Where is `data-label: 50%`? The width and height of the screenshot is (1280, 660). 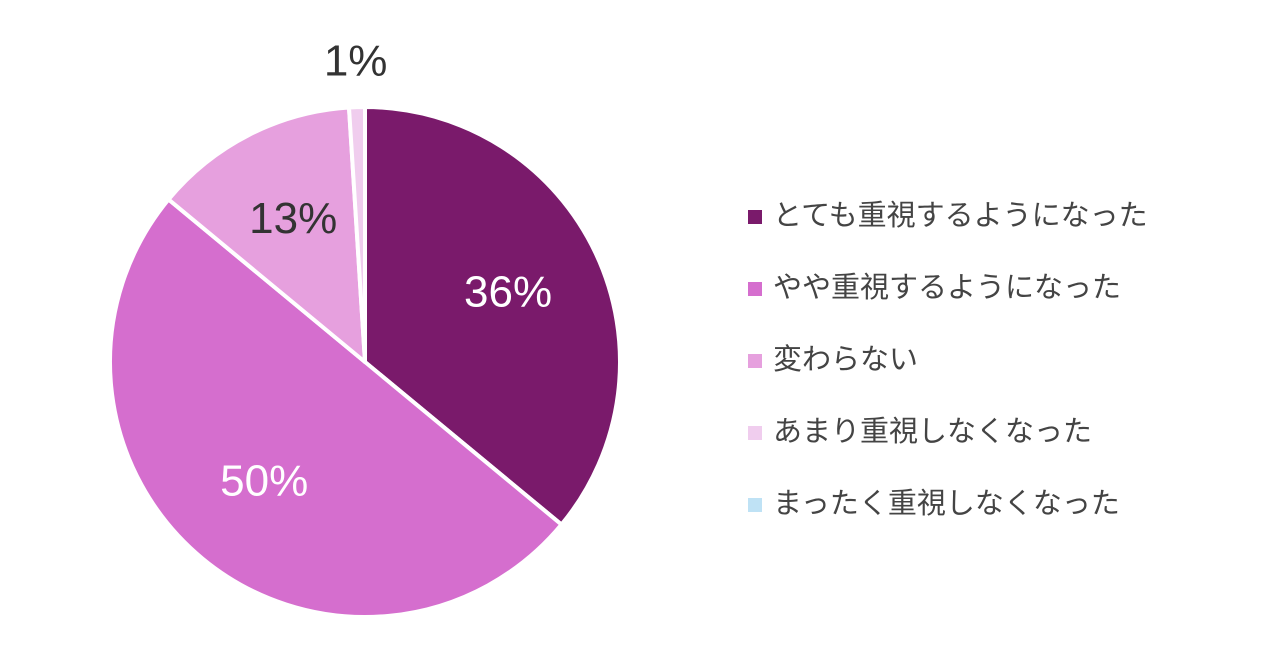 data-label: 50% is located at coordinates (264, 480).